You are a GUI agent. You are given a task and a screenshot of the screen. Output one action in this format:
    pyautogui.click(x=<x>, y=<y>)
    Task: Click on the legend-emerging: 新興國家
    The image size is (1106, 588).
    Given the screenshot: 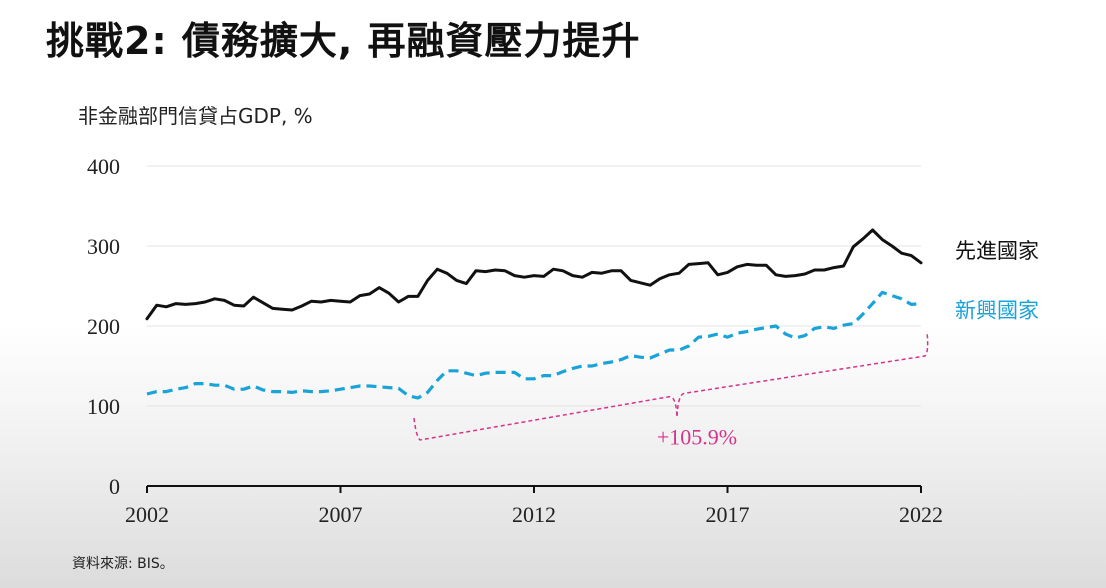 What is the action you would take?
    pyautogui.click(x=997, y=311)
    